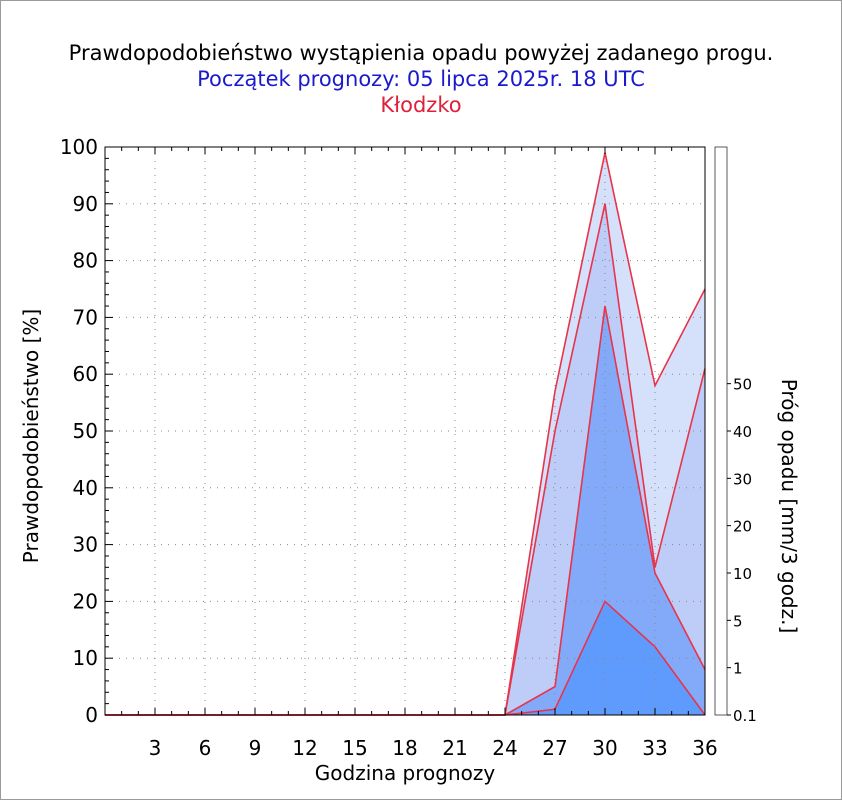 Image resolution: width=842 pixels, height=800 pixels. I want to click on x-tick-label: 9, so click(255, 748).